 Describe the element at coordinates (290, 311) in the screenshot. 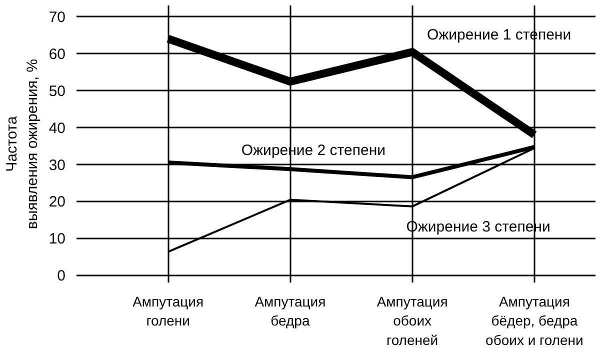

I see `x-tick-label: Ампутация бедра` at that location.